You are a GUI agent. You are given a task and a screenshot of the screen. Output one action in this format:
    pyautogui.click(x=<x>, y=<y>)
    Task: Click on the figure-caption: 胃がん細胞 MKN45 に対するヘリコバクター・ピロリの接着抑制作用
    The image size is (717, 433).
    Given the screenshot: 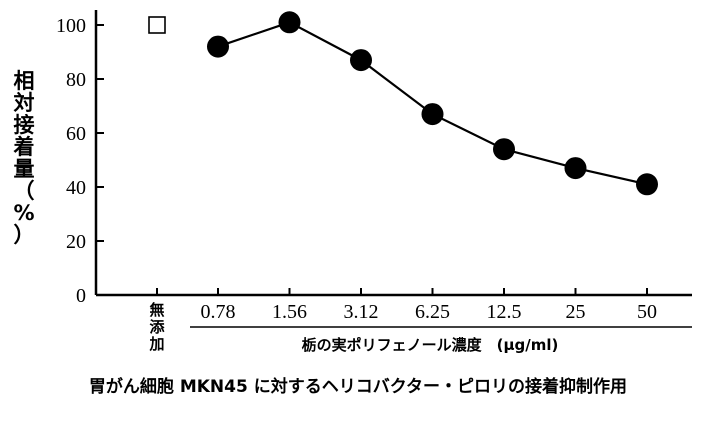 What is the action you would take?
    pyautogui.click(x=358, y=386)
    